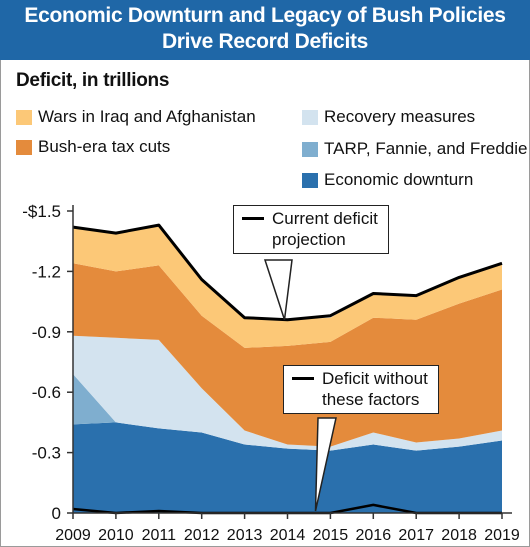  I want to click on callout-pointer-without, so click(325, 464).